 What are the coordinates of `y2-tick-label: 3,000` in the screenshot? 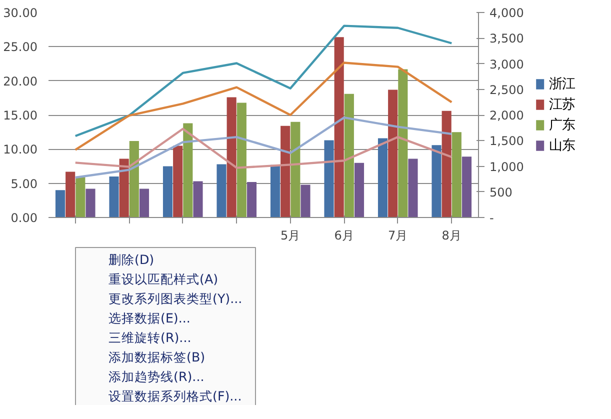 It's located at (507, 64).